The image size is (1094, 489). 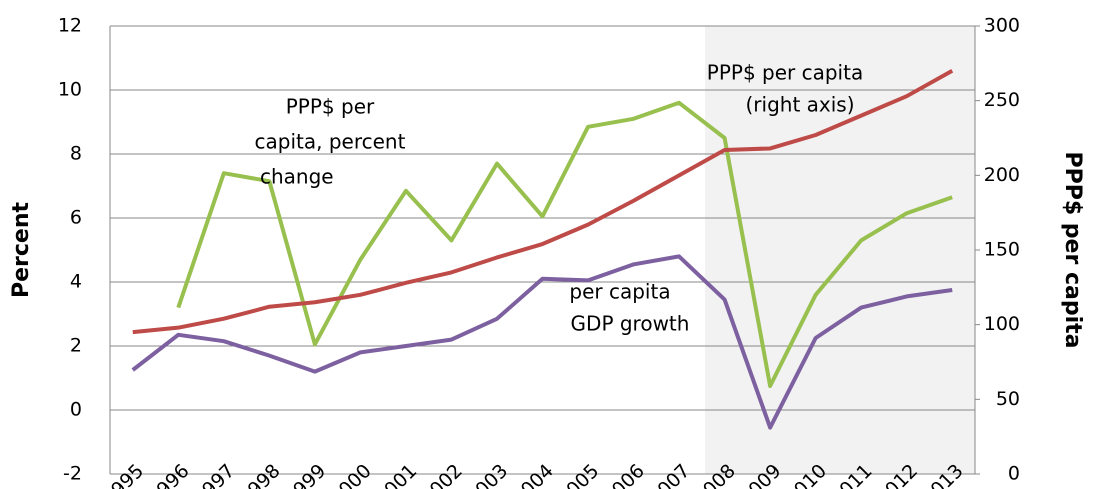 What do you see at coordinates (1002, 26) in the screenshot?
I see `y2-tick-label: 300` at bounding box center [1002, 26].